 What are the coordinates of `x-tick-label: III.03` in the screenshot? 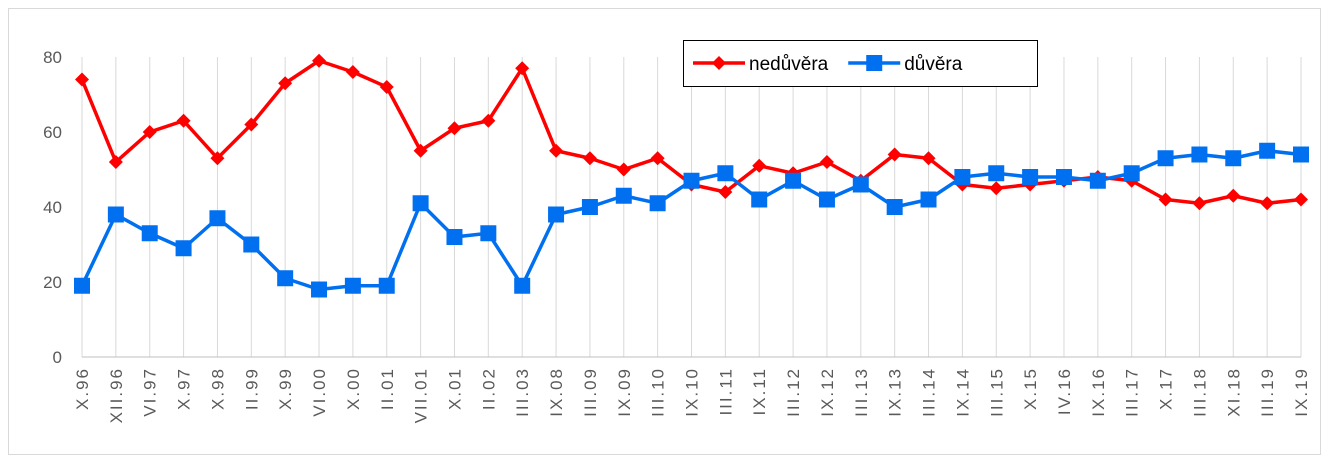 It's located at (522, 392).